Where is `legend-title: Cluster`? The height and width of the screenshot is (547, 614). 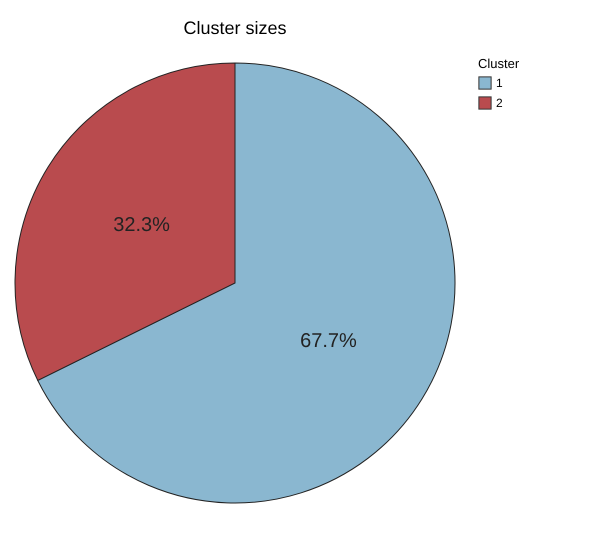 legend-title: Cluster is located at coordinates (499, 63).